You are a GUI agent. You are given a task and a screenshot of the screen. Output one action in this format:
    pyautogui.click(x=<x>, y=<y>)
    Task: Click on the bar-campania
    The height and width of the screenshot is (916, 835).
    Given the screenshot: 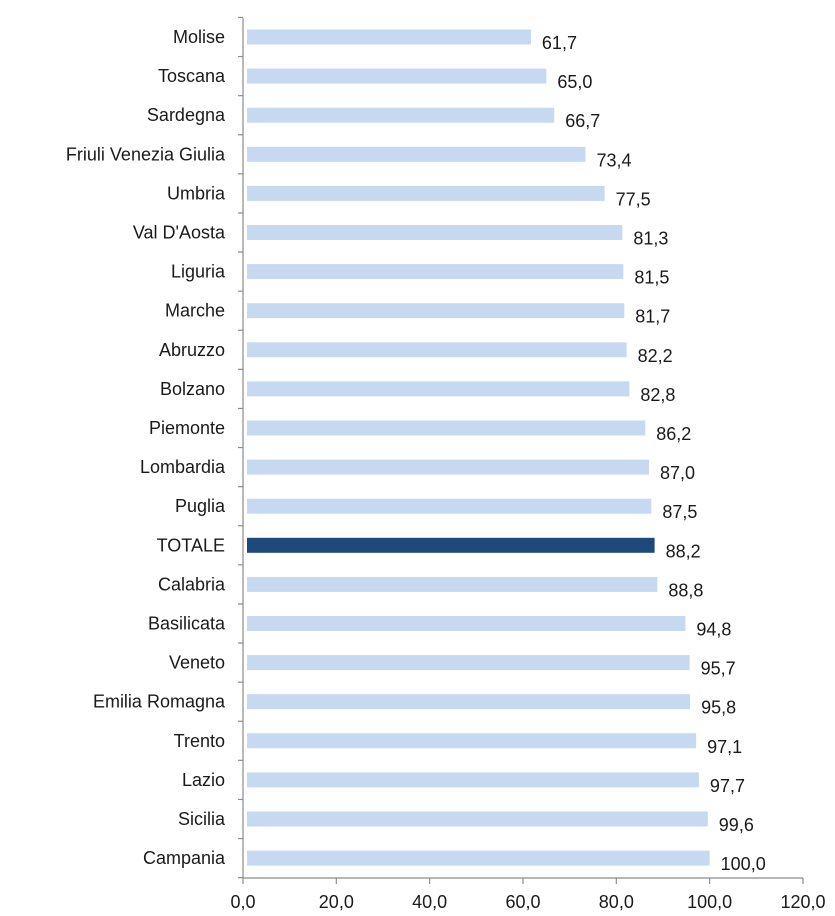 What is the action you would take?
    pyautogui.click(x=478, y=858)
    